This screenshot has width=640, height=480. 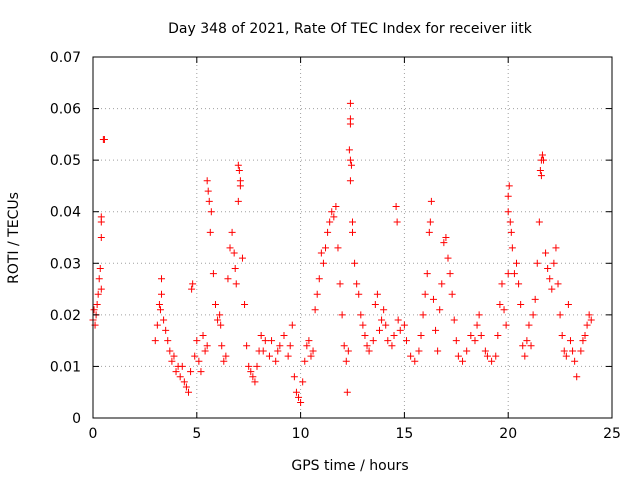 I want to click on y-tick-label: 0.07, so click(x=65, y=58).